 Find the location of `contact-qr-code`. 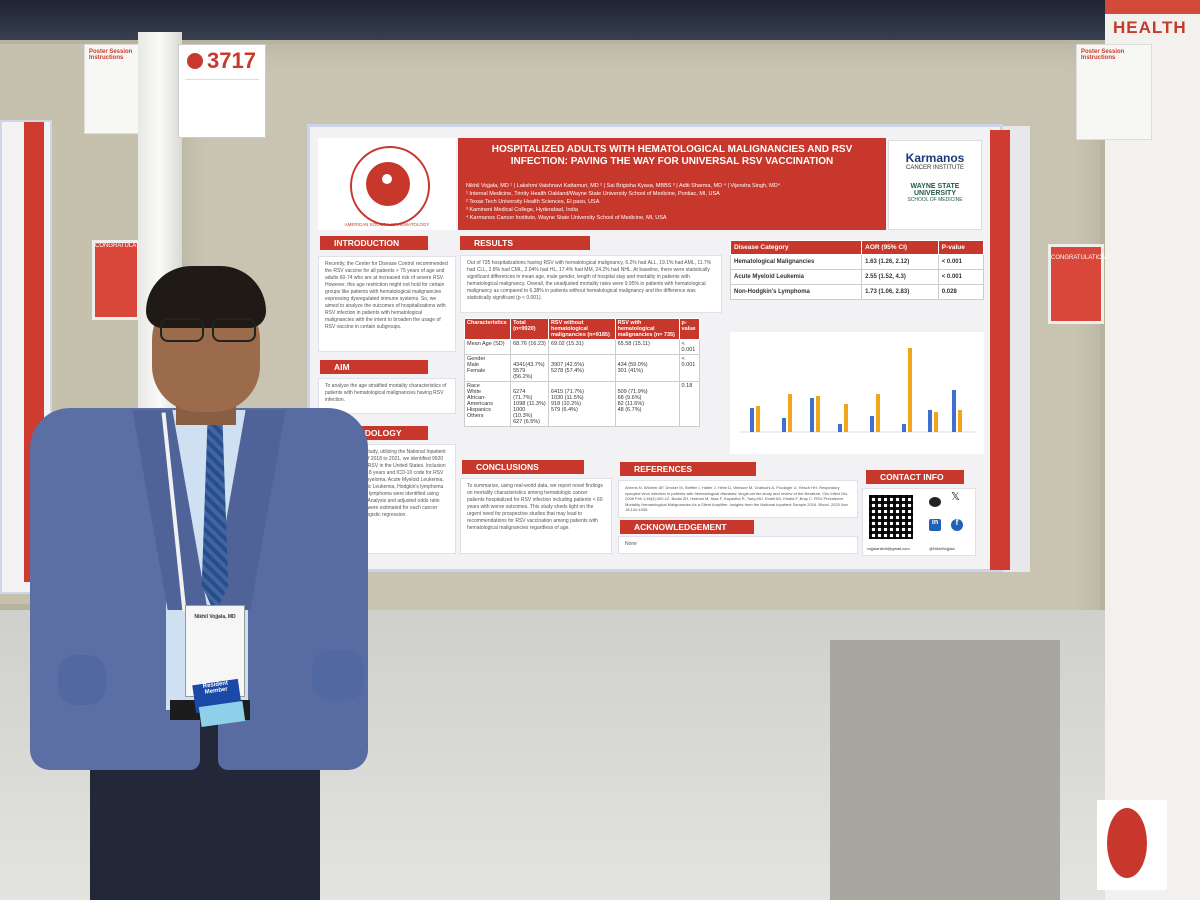

contact-qr-code is located at coordinates (891, 517).